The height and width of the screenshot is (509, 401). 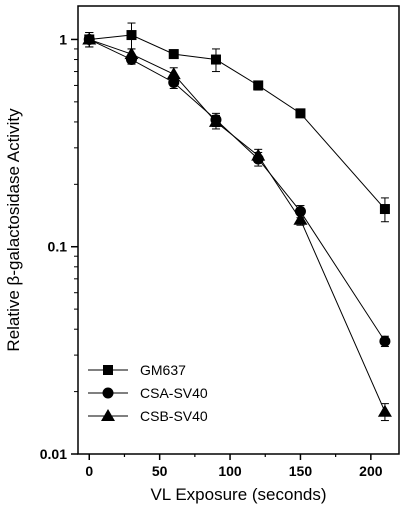 I want to click on legend-item: CSA-SV40, so click(x=148, y=393).